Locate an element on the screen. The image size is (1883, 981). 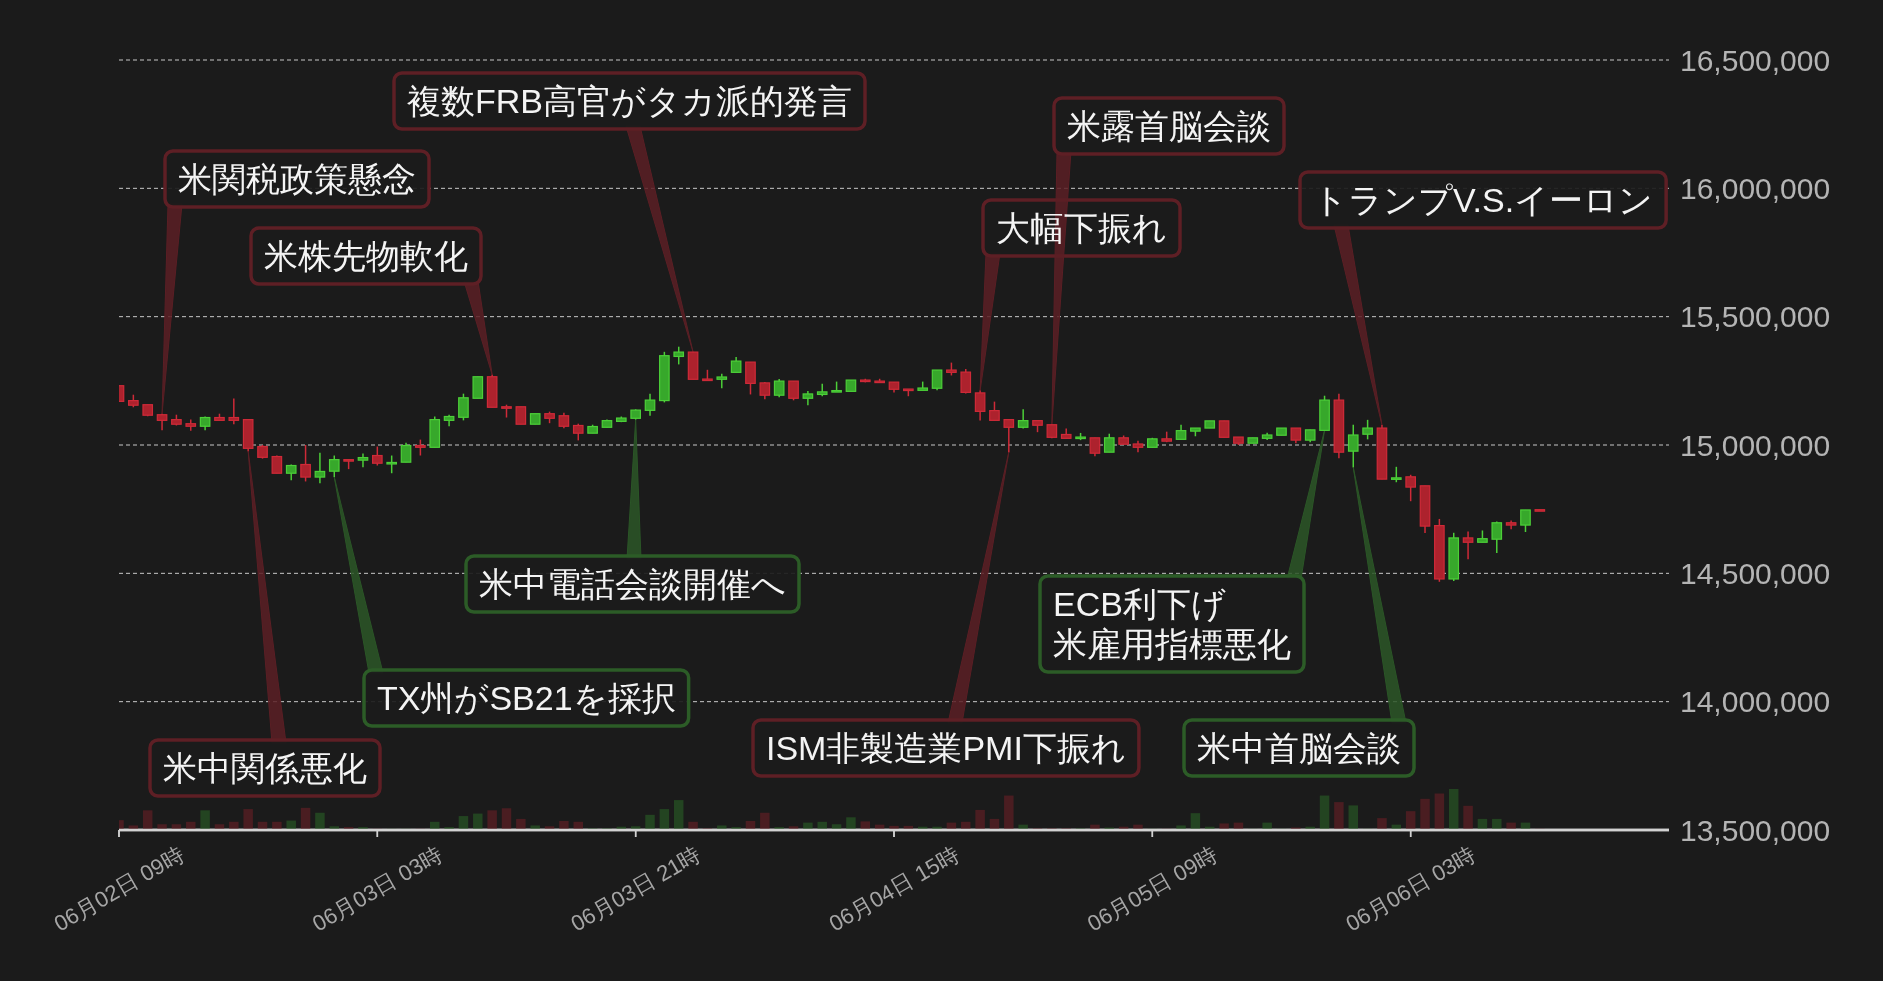
y-tick-label: 13,500,000 is located at coordinates (1755, 830).